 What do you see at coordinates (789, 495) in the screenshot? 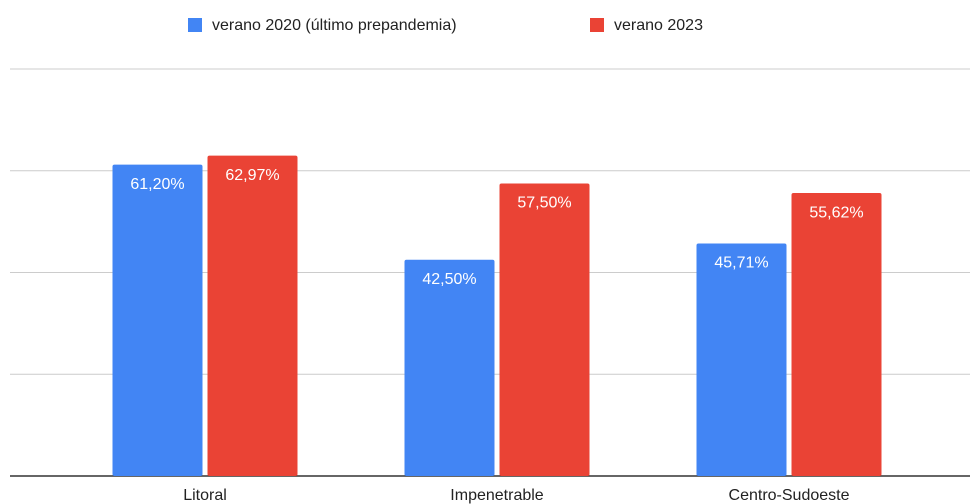
I see `x-tick-label: Centro-Sudoeste` at bounding box center [789, 495].